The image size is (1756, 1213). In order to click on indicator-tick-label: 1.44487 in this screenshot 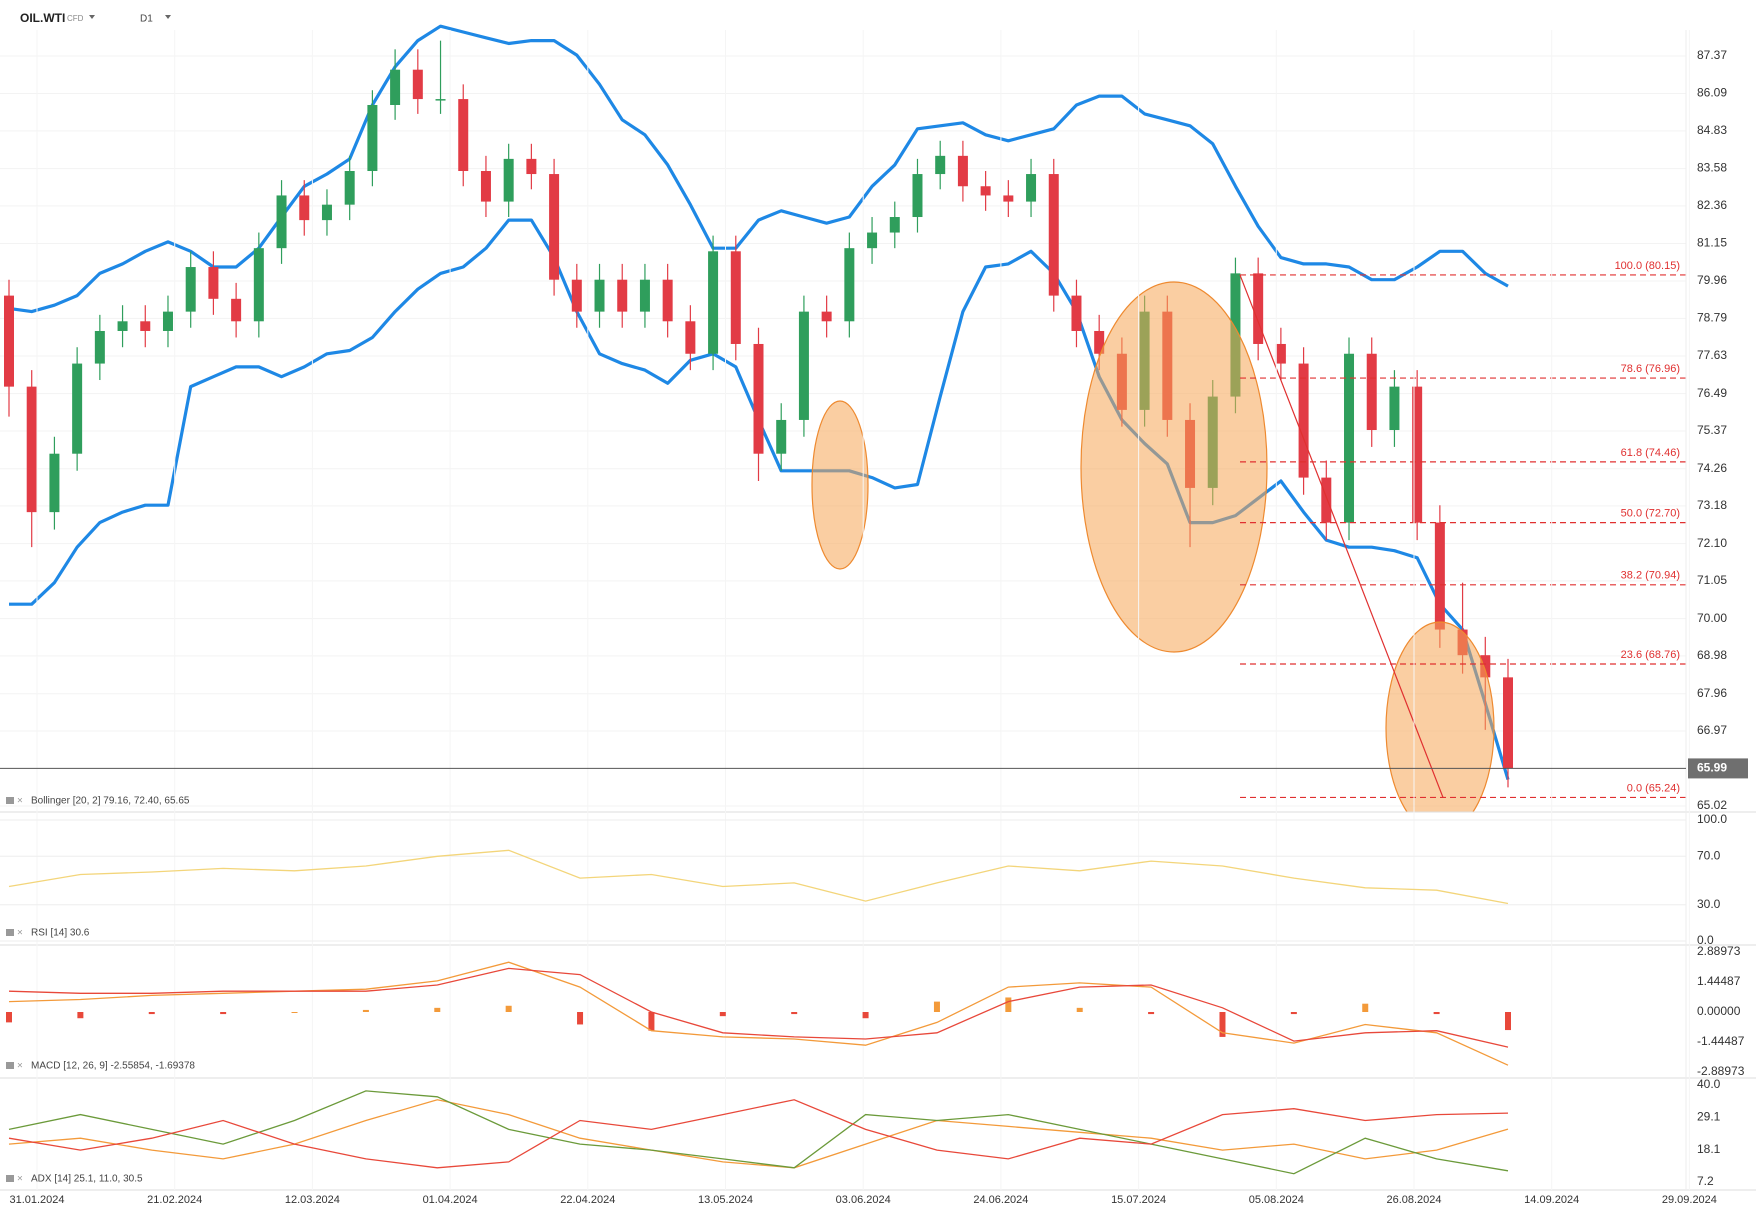, I will do `click(1719, 981)`.